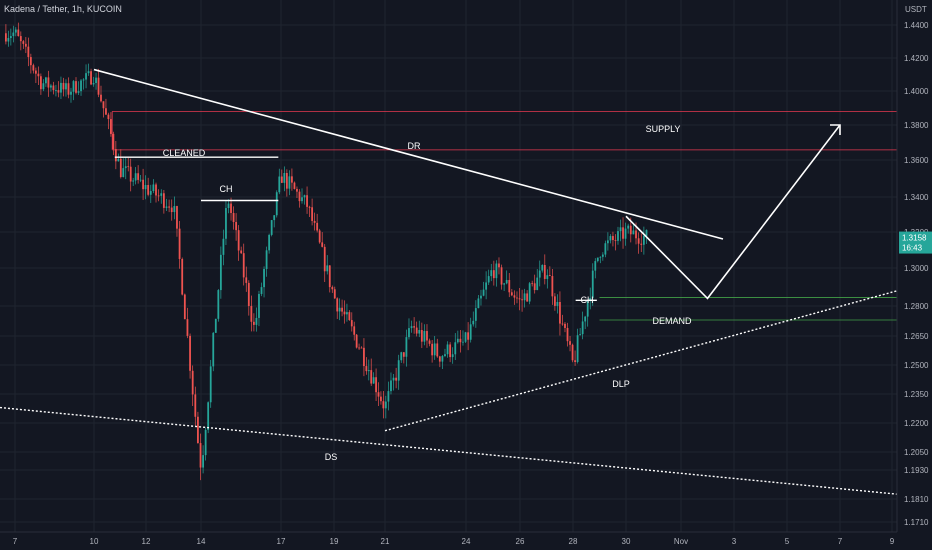  Describe the element at coordinates (835, 129) in the screenshot. I see `projection-arrow-icon` at that location.